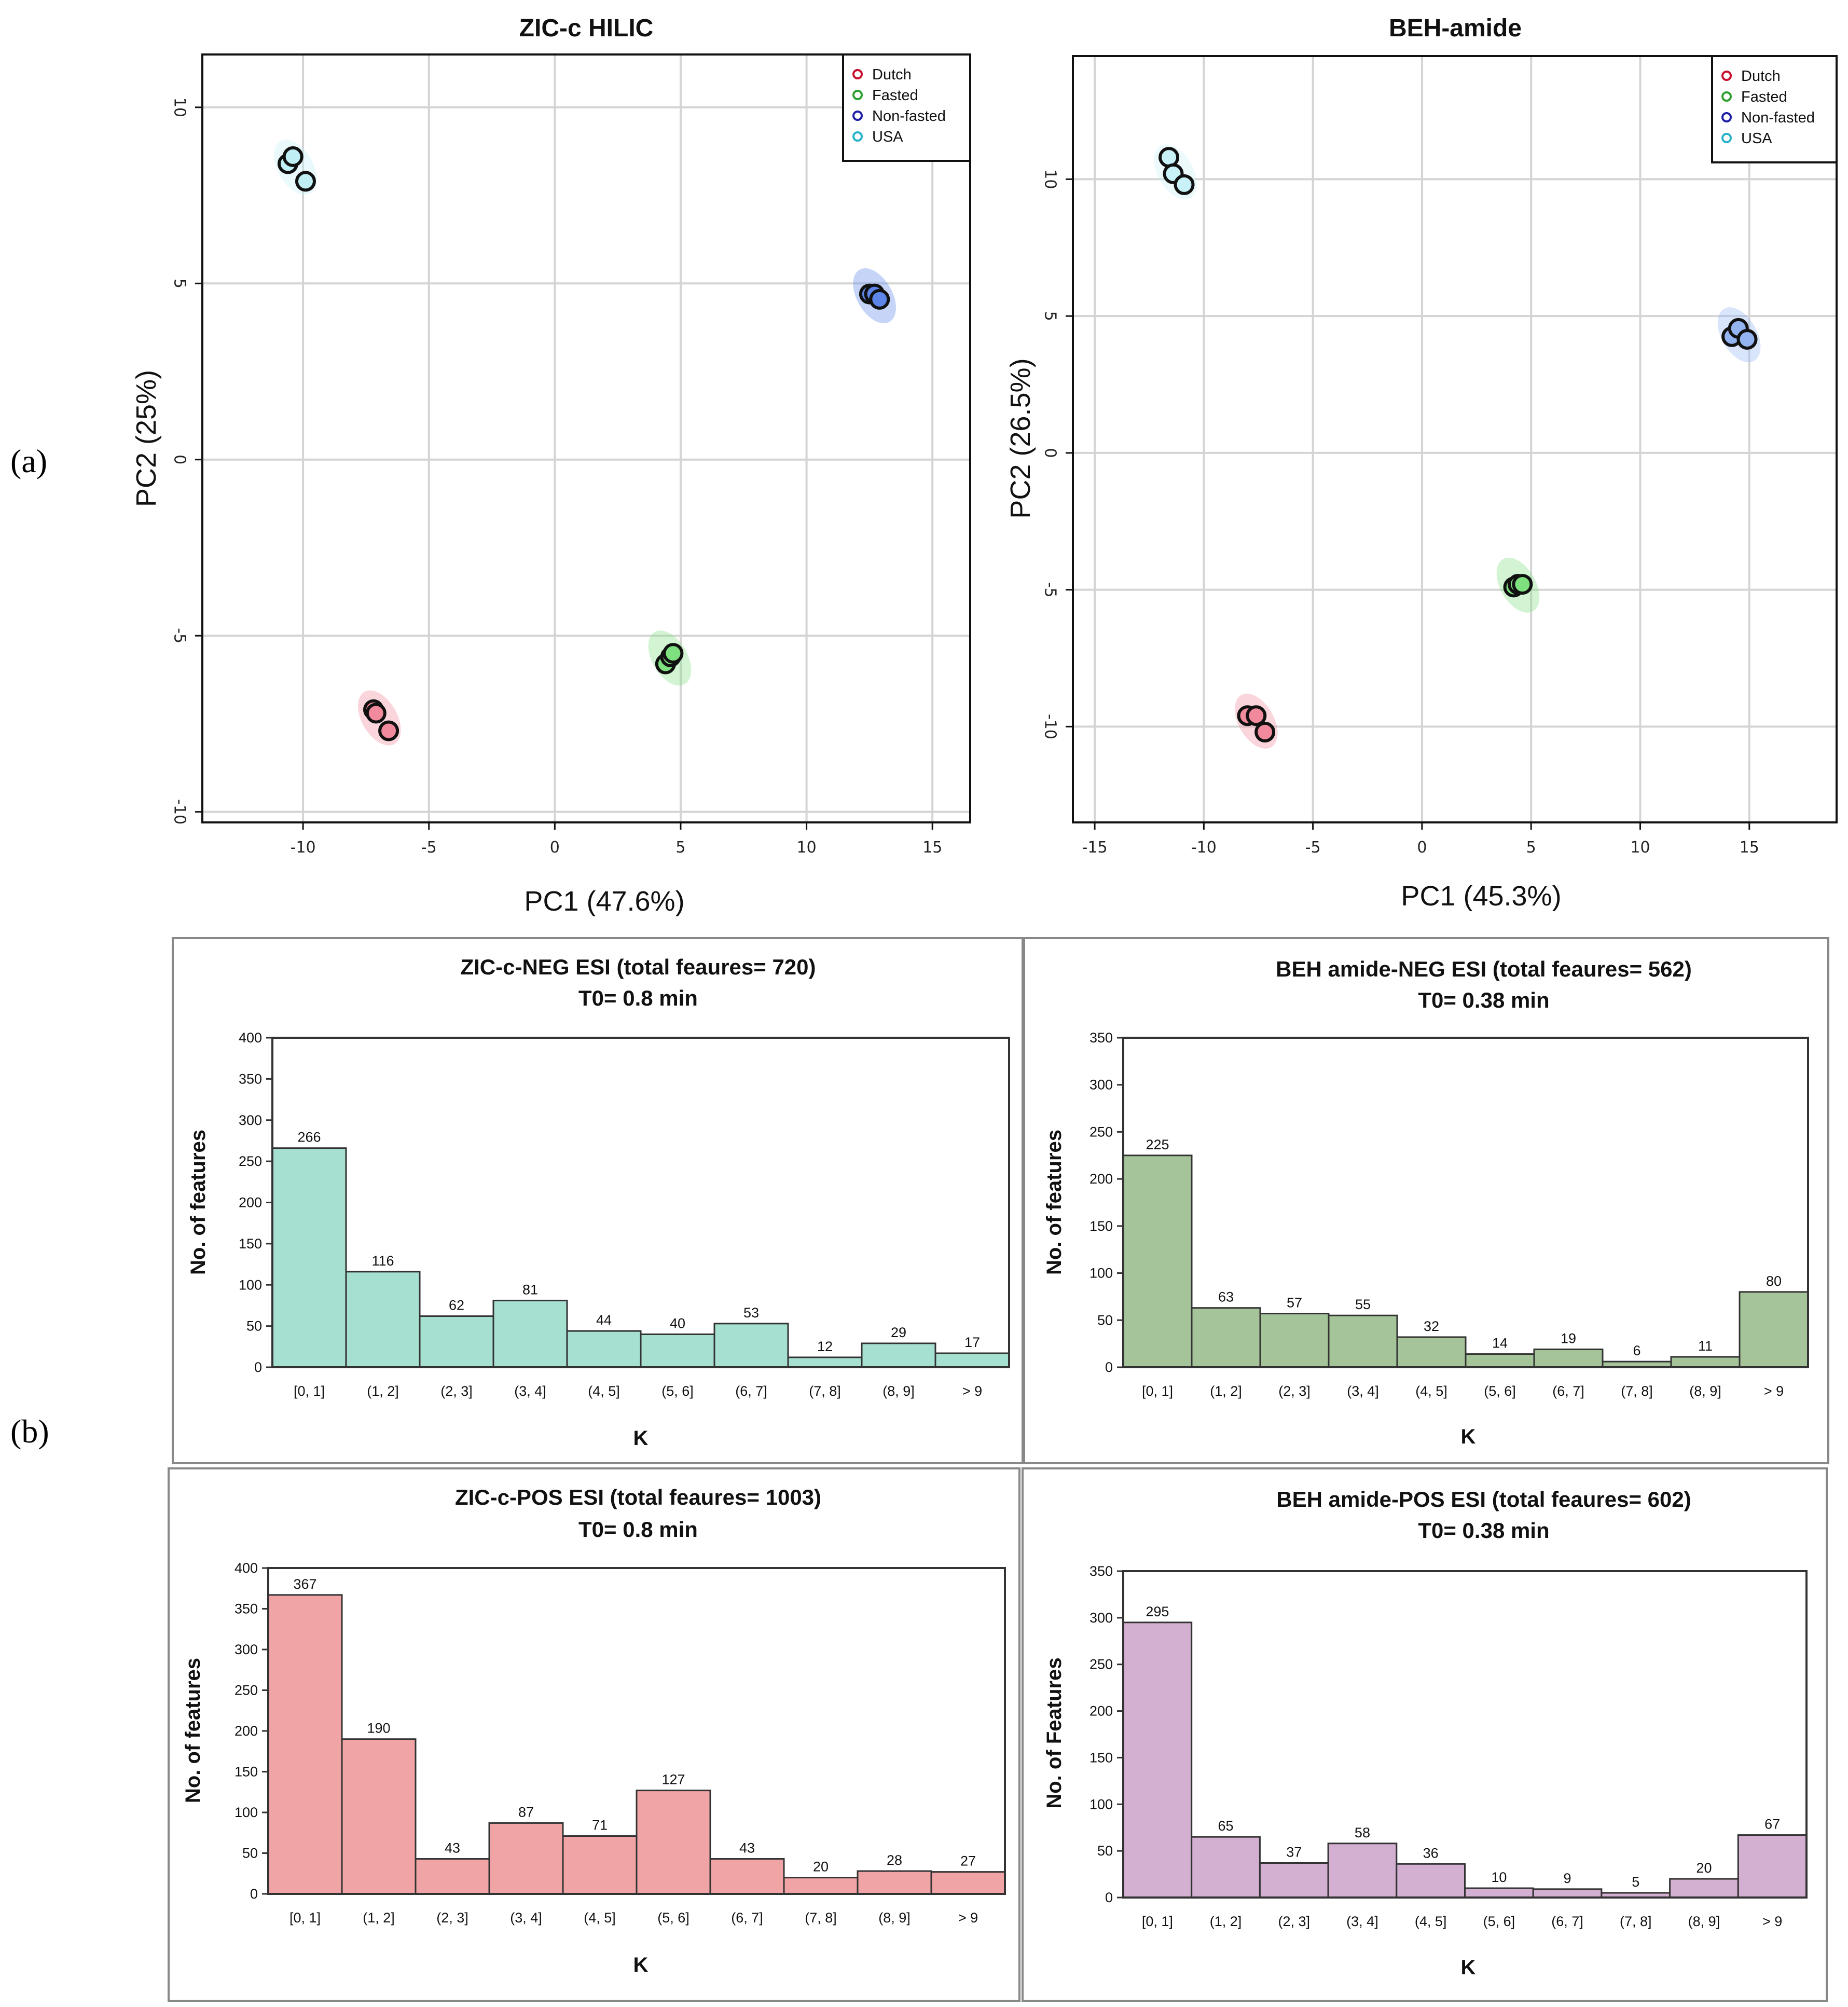  What do you see at coordinates (305, 1584) in the screenshot?
I see `data-label-0-1: 367` at bounding box center [305, 1584].